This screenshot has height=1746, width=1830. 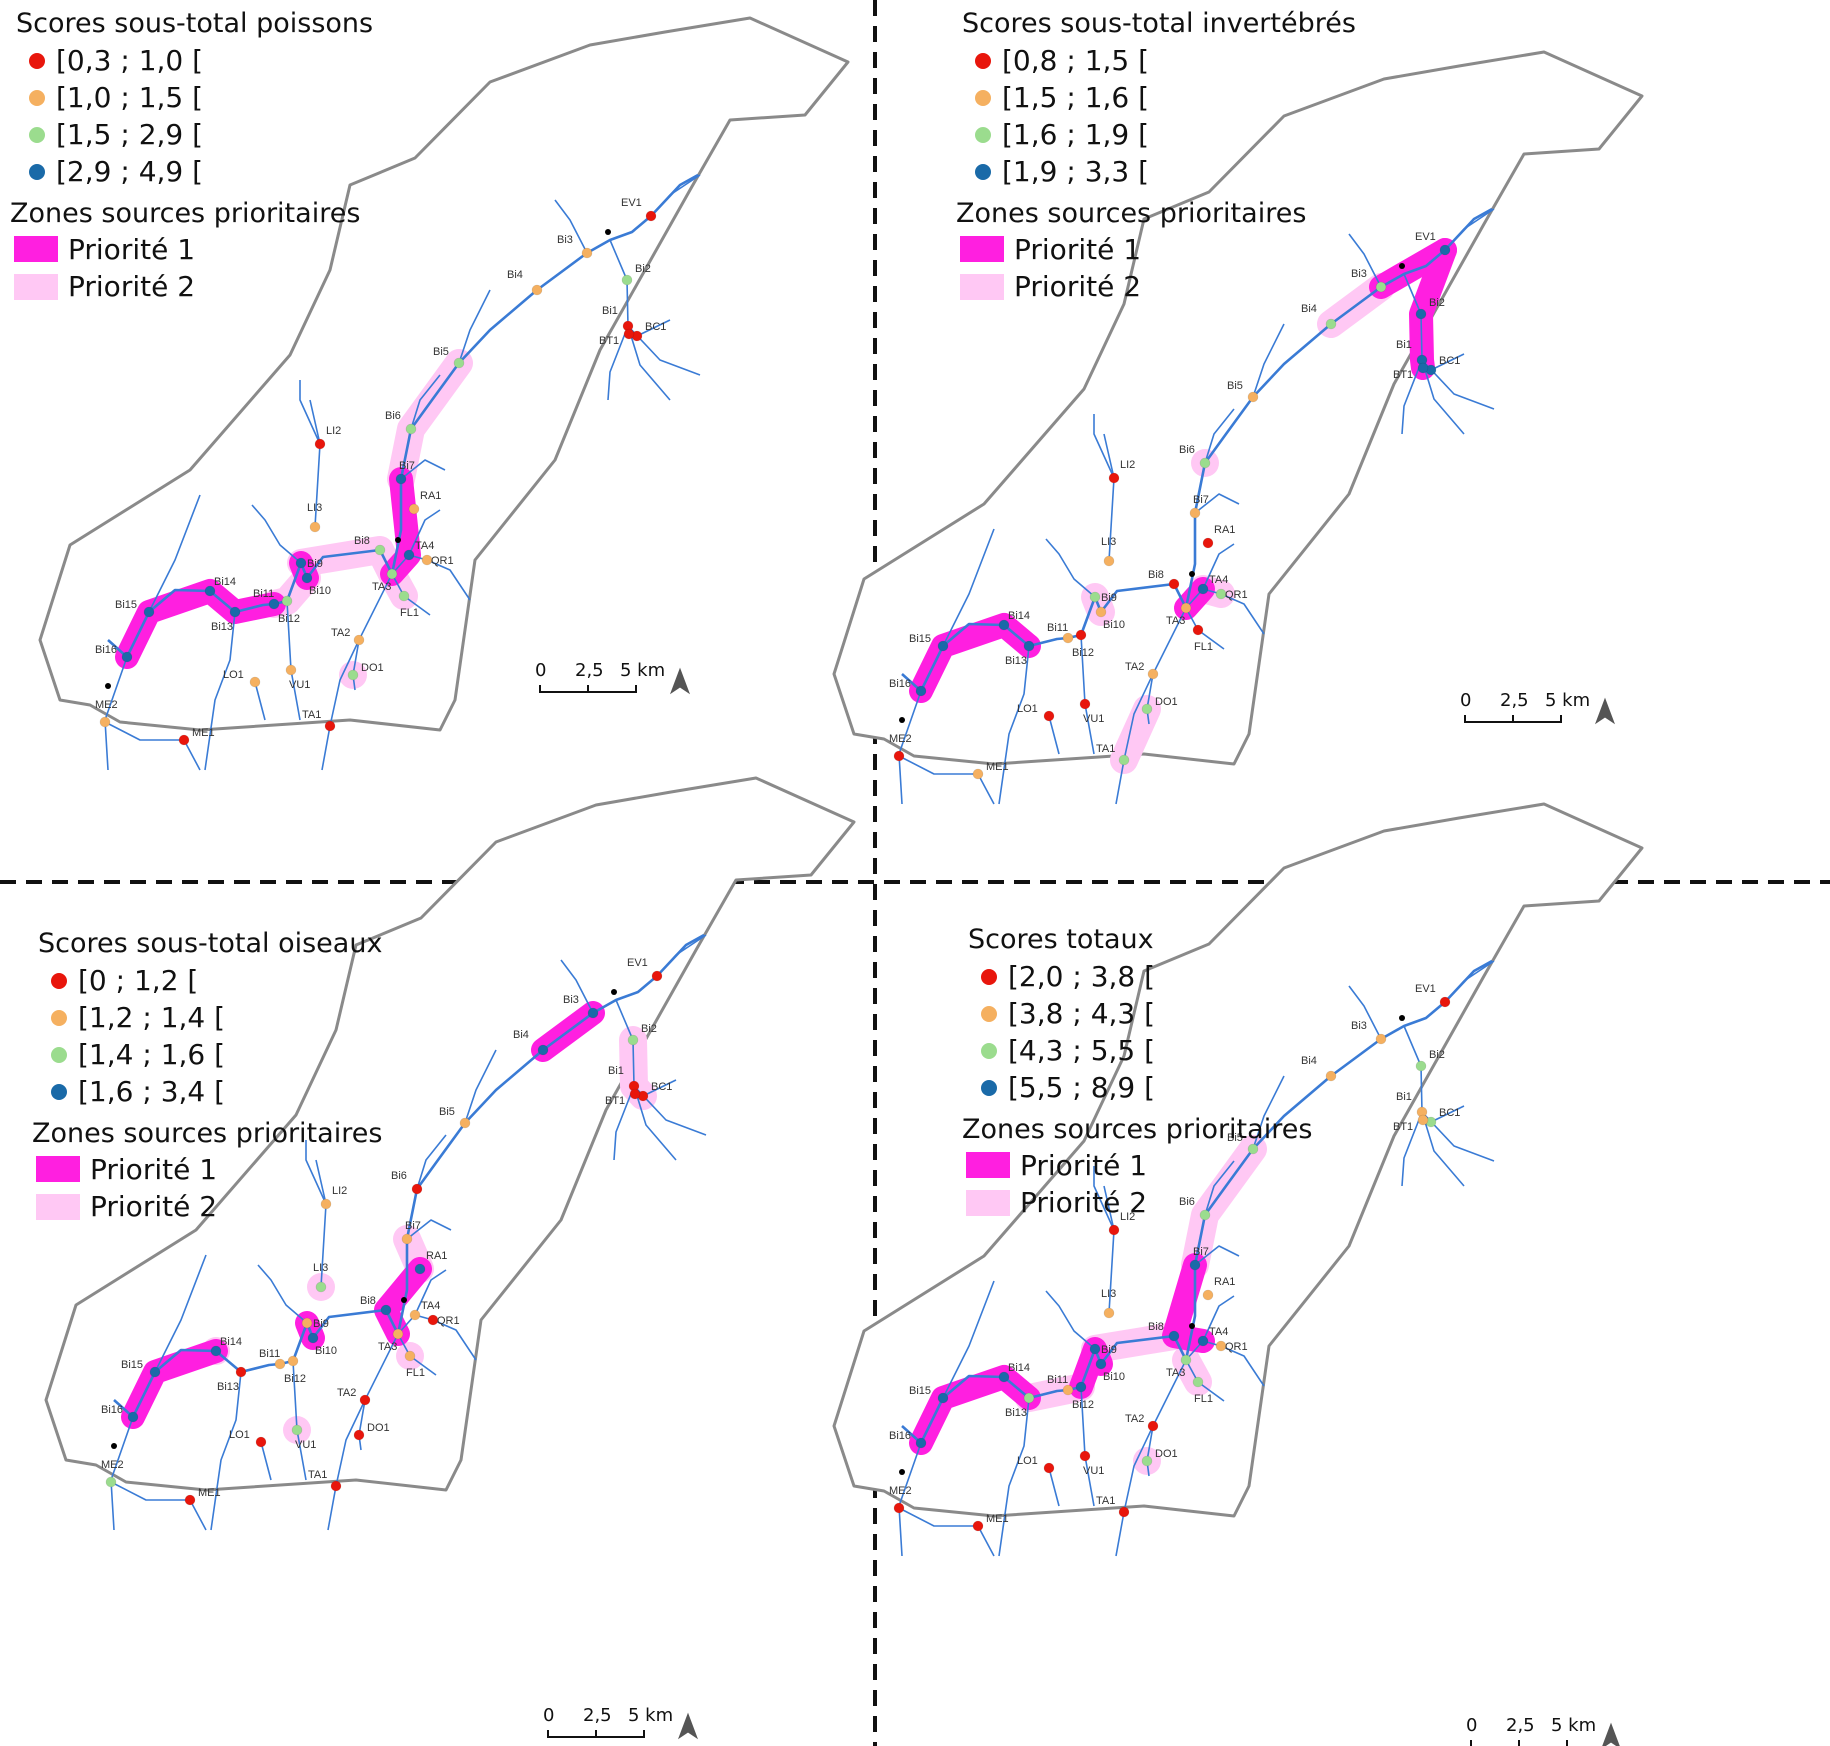 What do you see at coordinates (1218, 580) in the screenshot?
I see `station-label: TA4` at bounding box center [1218, 580].